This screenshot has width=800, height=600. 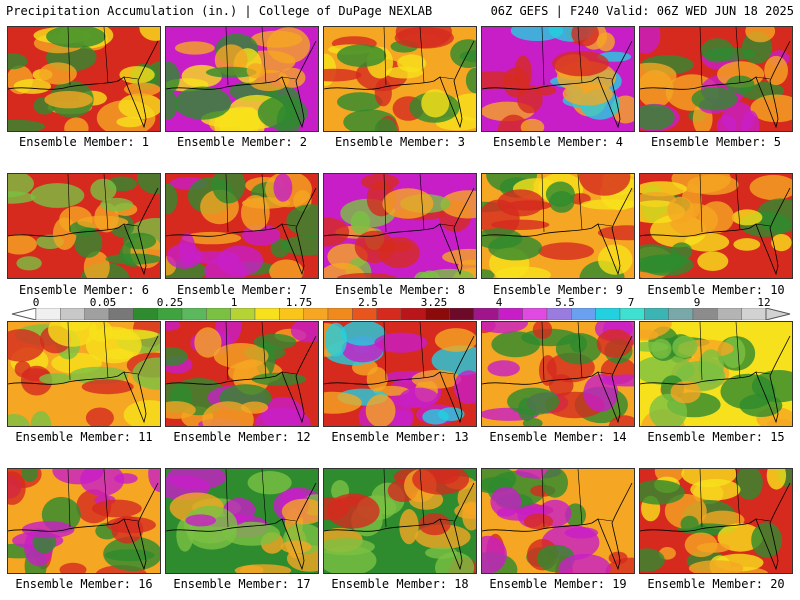 I want to click on member-number: 9, so click(x=619, y=290).